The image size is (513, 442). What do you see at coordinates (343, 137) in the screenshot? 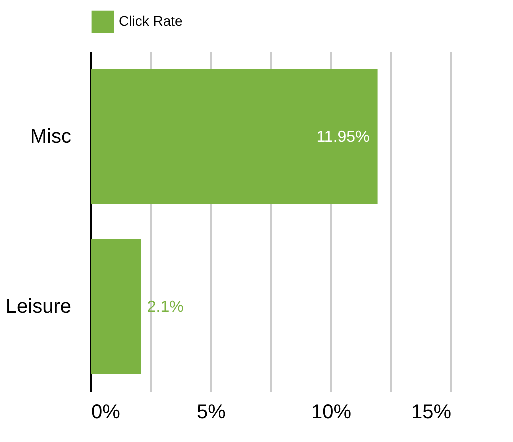
I see `data-label: 11.95%` at bounding box center [343, 137].